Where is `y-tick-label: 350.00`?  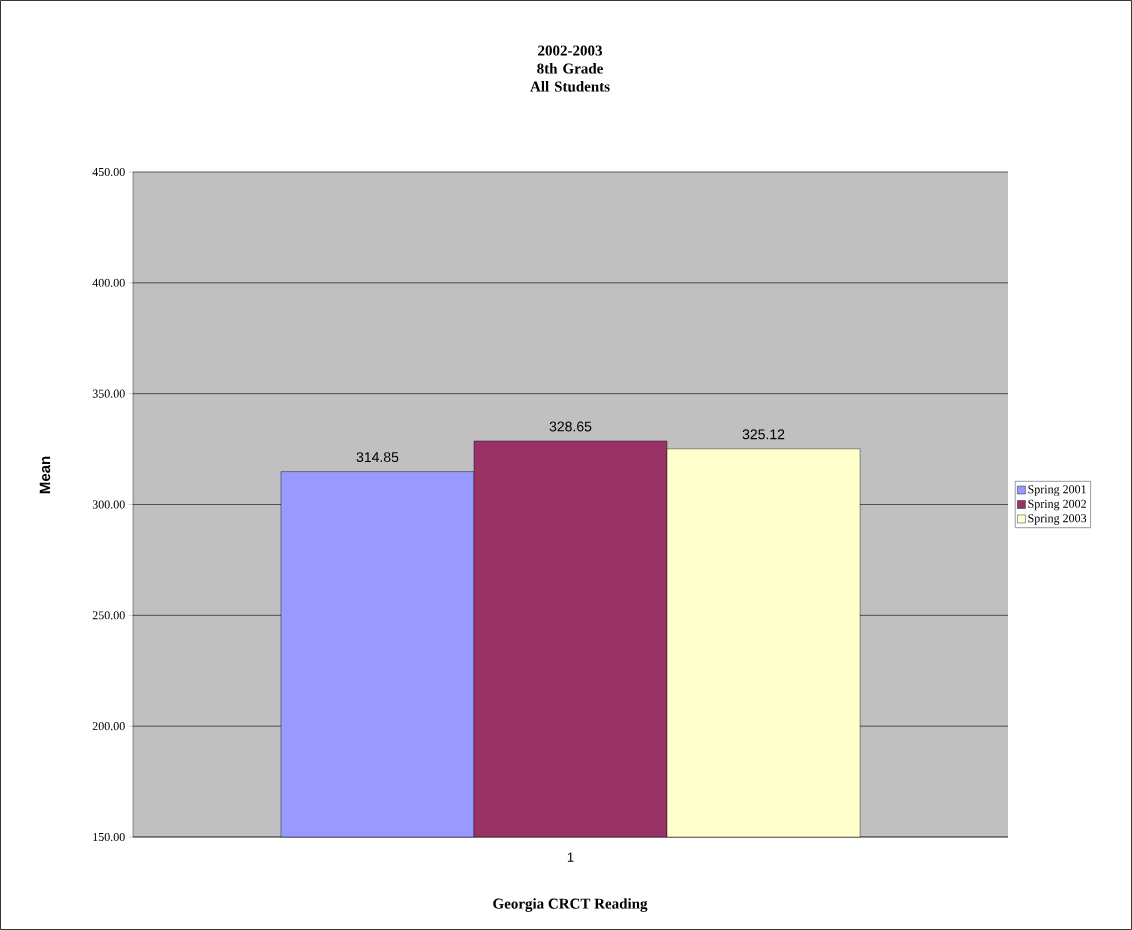 y-tick-label: 350.00 is located at coordinates (108, 393).